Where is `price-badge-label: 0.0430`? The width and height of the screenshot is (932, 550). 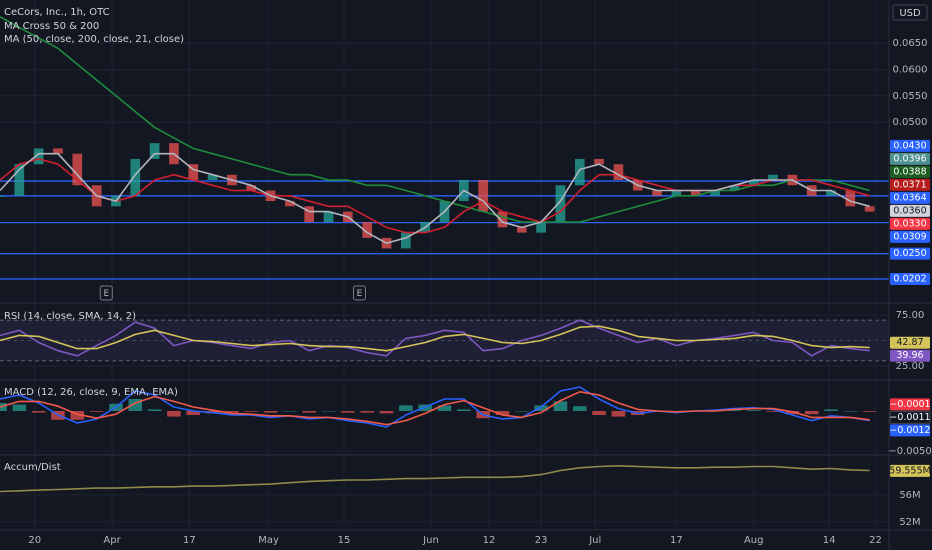 price-badge-label: 0.0430 is located at coordinates (909, 145).